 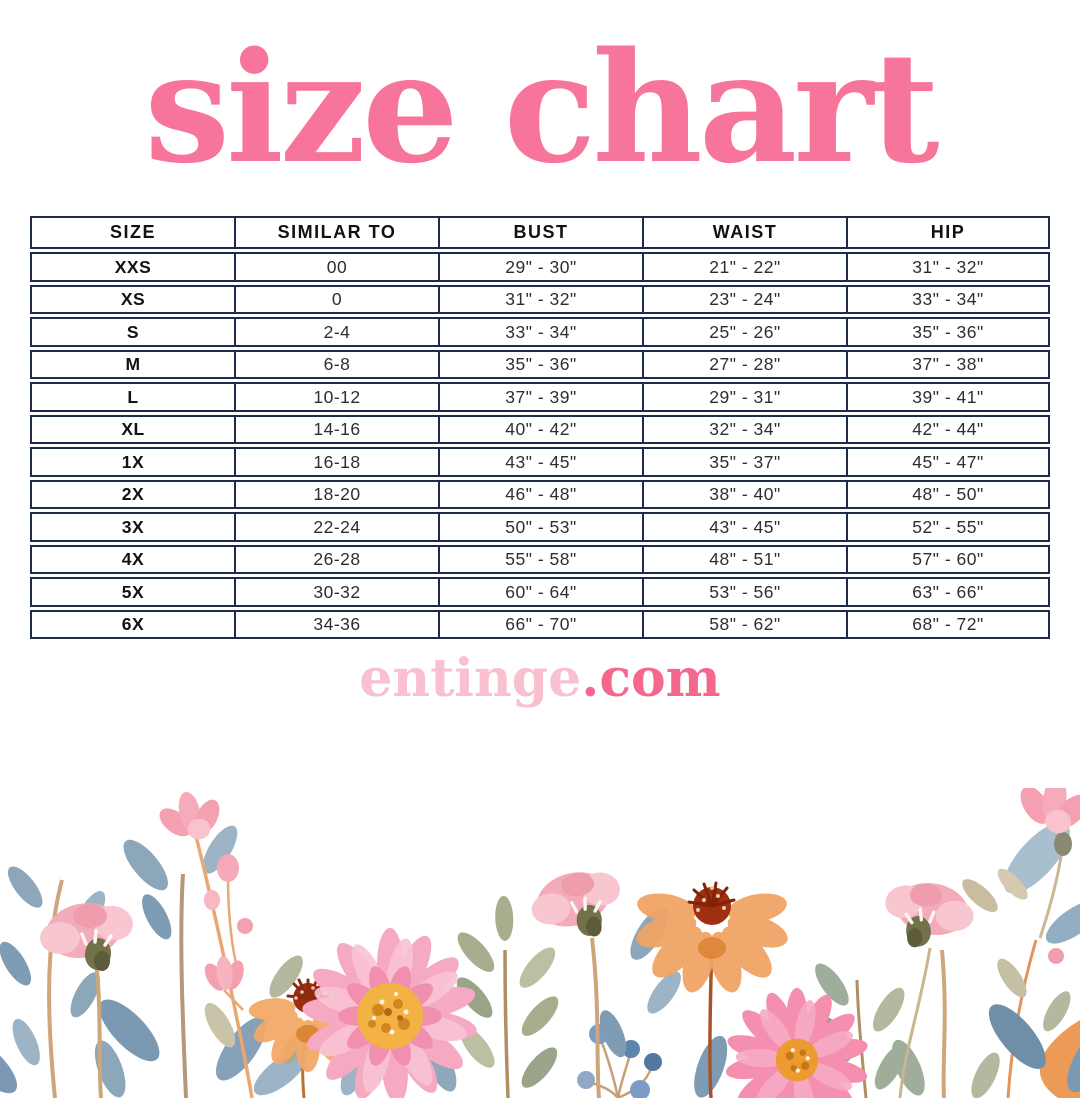 What do you see at coordinates (860, 1028) in the screenshot?
I see `sage-leaves-right` at bounding box center [860, 1028].